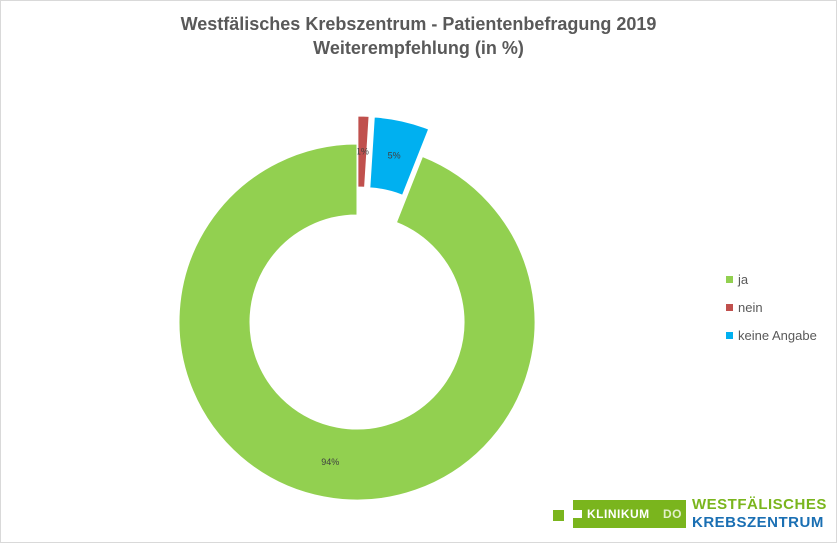 The image size is (837, 543). Describe the element at coordinates (418, 48) in the screenshot. I see `chart-subtitle: Weiterempfehlung (in %)` at that location.